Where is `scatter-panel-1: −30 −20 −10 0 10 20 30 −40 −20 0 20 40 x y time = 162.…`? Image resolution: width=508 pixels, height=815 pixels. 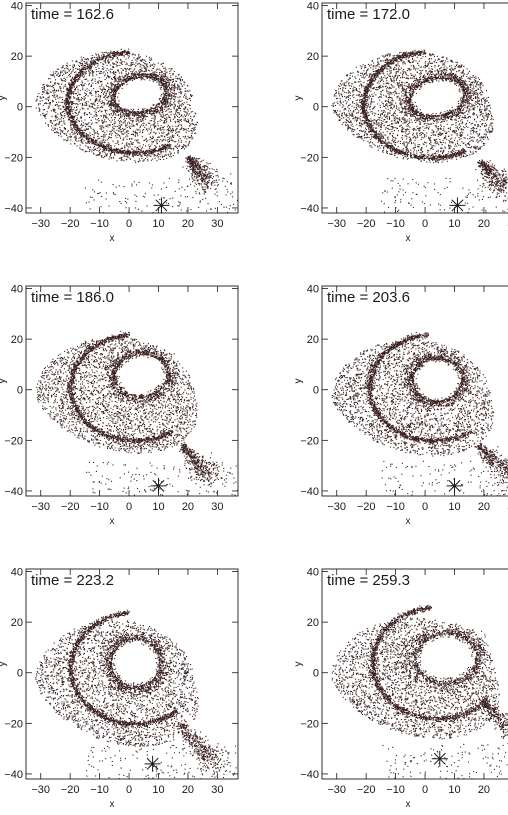 scatter-panel-1: −30 −20 −10 0 10 20 30 −40 −20 0 20 40 x y time = 162.… is located at coordinates (119, 122).